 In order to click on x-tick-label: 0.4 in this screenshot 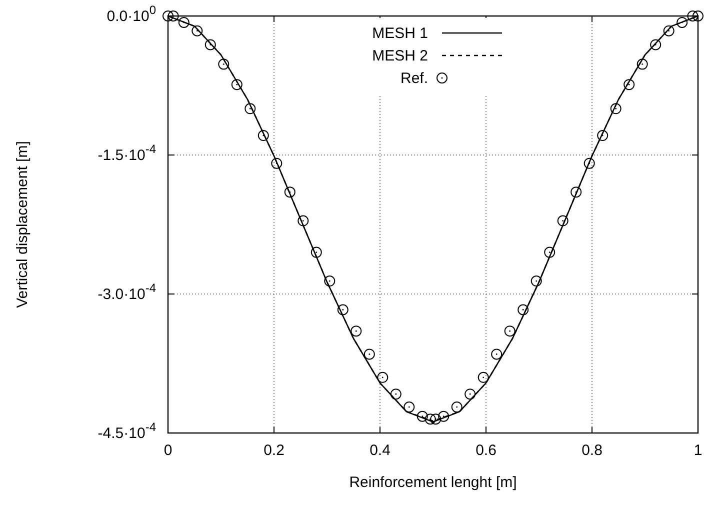, I will do `click(380, 450)`.